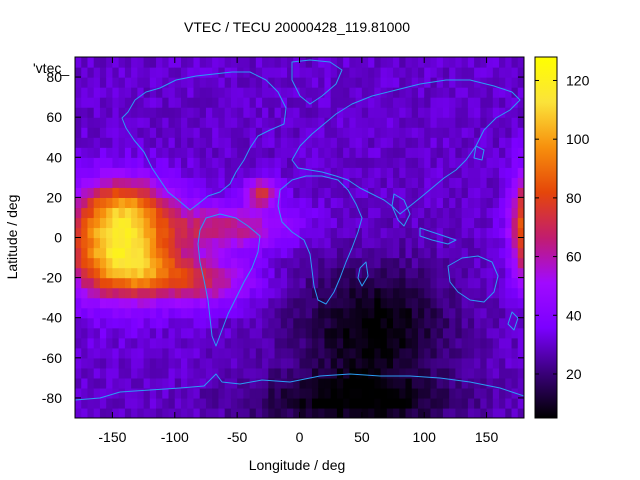 The height and width of the screenshot is (480, 640). Describe the element at coordinates (578, 139) in the screenshot. I see `colorbar-tick-label: 100` at that location.